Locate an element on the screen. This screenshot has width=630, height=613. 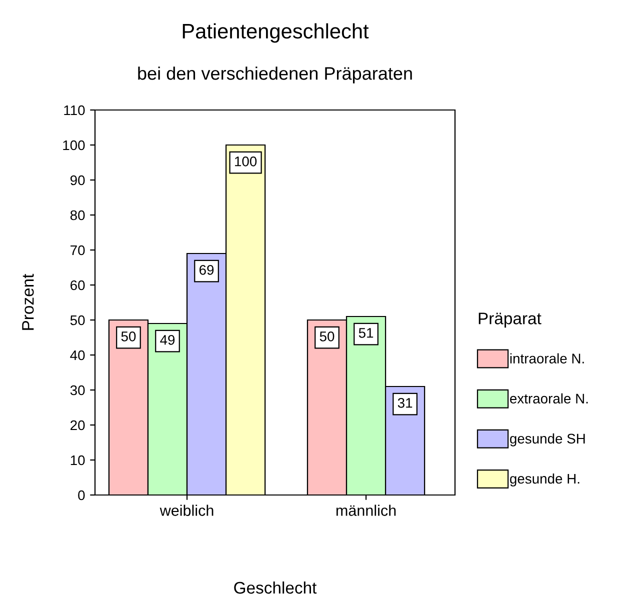
legend-label: gesunde SH is located at coordinates (547, 439).